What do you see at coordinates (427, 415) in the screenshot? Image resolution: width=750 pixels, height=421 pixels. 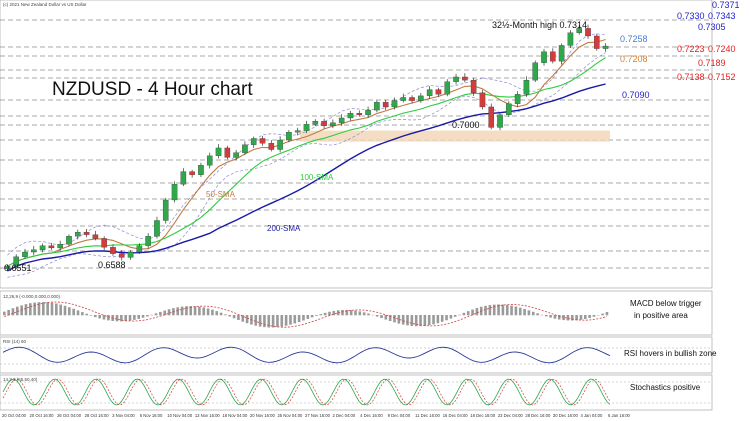 I see `x-tick-label: 11 Dec 16:00` at bounding box center [427, 415].